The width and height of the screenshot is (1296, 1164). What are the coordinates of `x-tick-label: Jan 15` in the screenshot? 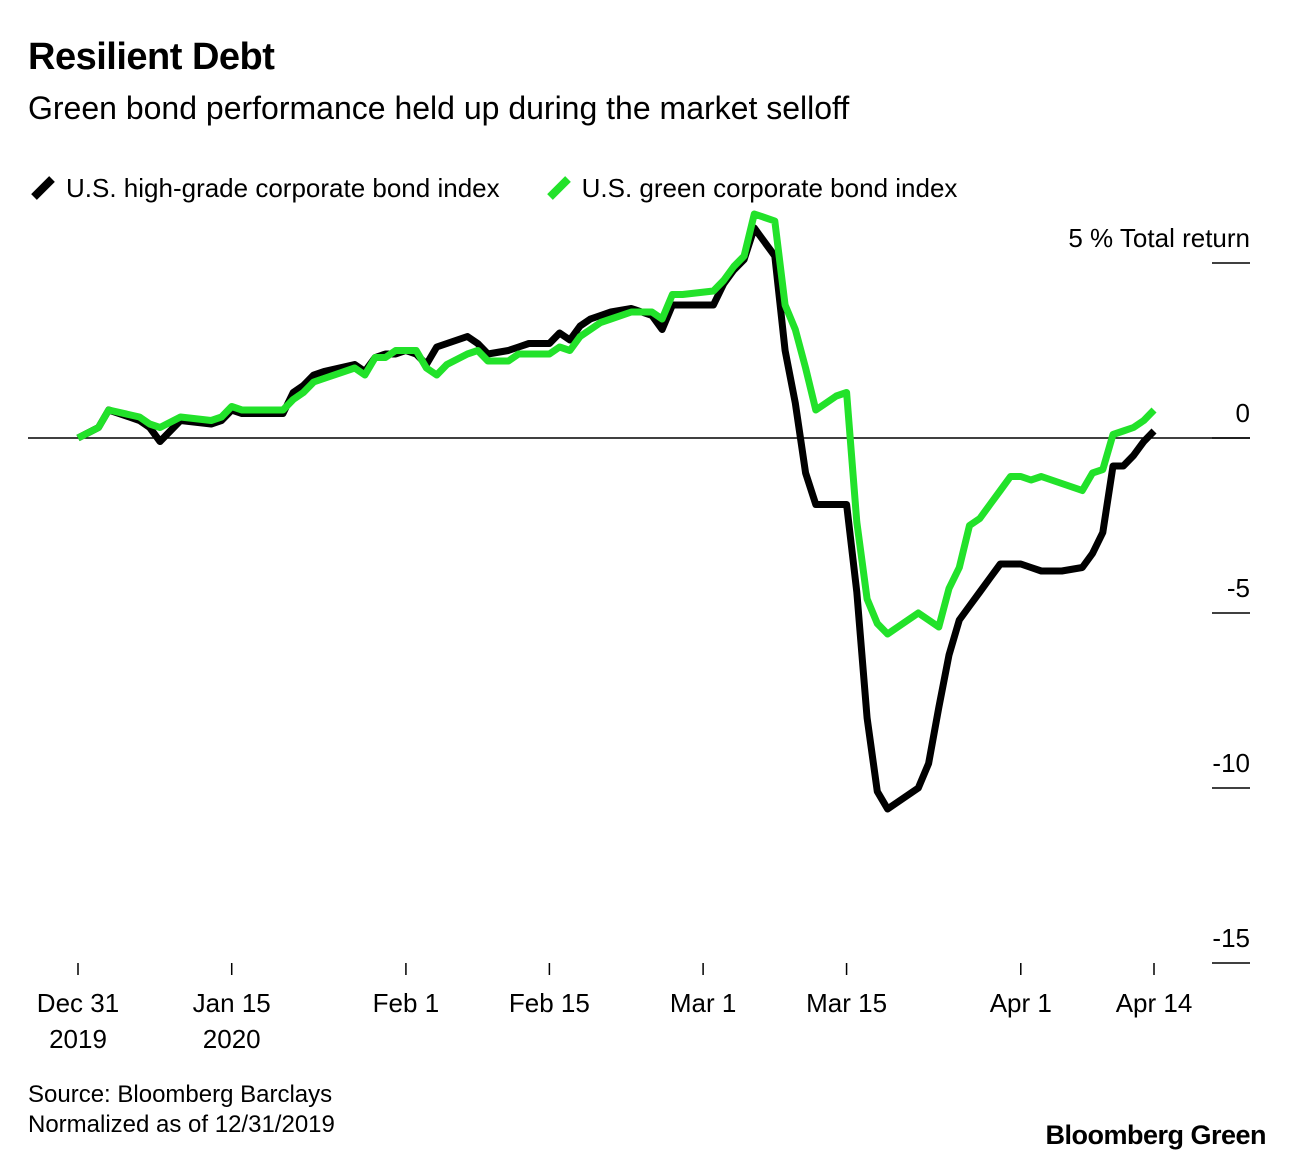 It's located at (232, 1003).